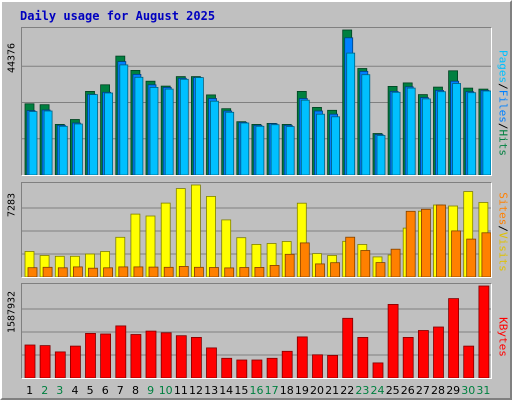  I want to click on day-tick-label: 25, so click(392, 390).